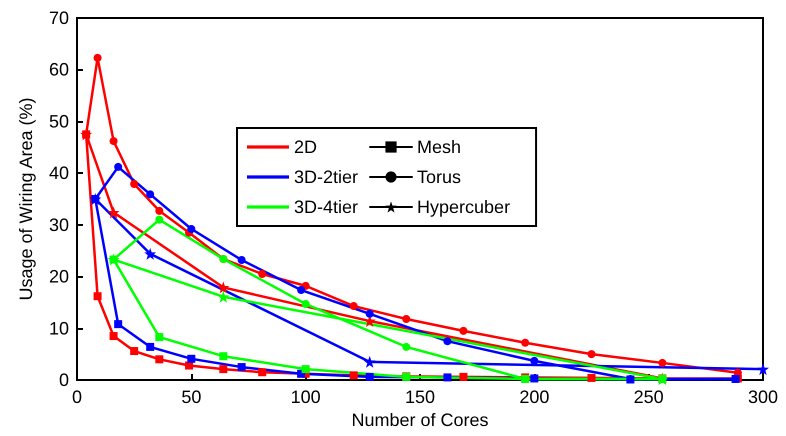 The height and width of the screenshot is (436, 786). What do you see at coordinates (77, 397) in the screenshot?
I see `x-tick-label: 0` at bounding box center [77, 397].